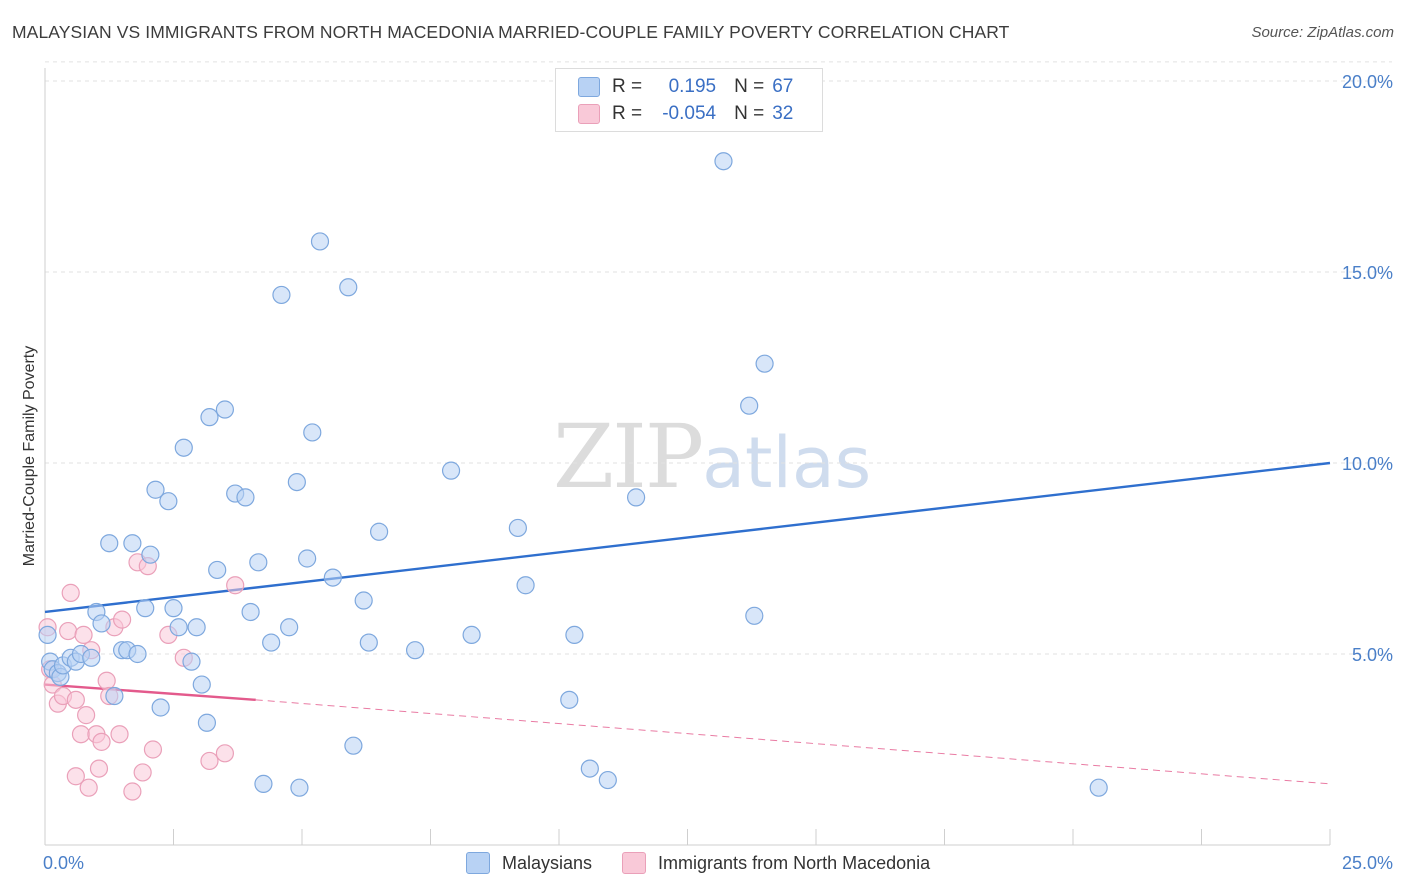 The image size is (1406, 892). What do you see at coordinates (787, 463) in the screenshot?
I see `watermark-atlas: atlas` at bounding box center [787, 463].